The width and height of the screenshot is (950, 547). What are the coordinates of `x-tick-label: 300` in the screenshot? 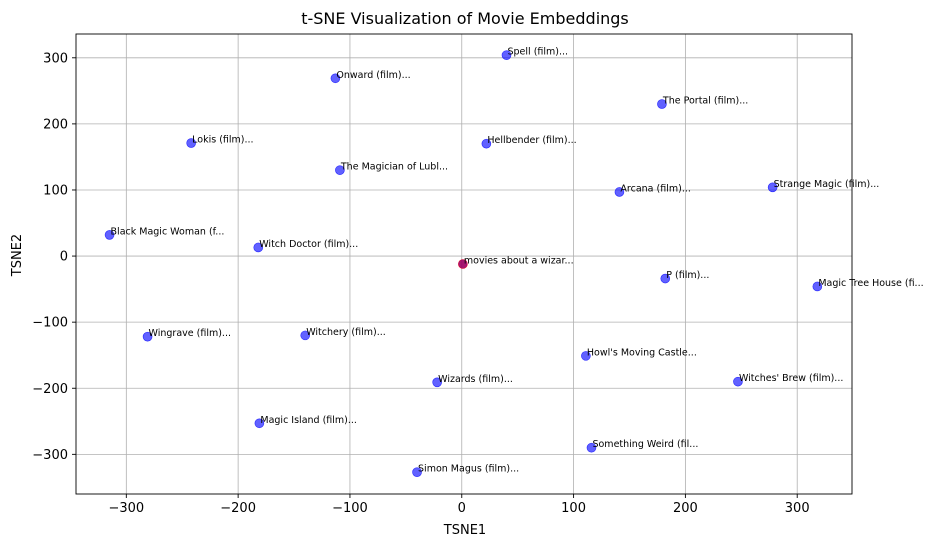 It's located at (797, 508).